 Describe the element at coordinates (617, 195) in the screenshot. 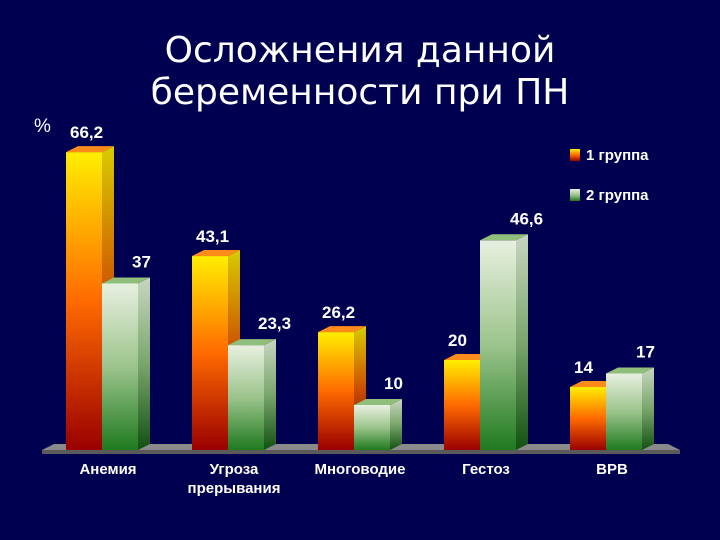

I see `legend-label-2: 2 группа` at that location.